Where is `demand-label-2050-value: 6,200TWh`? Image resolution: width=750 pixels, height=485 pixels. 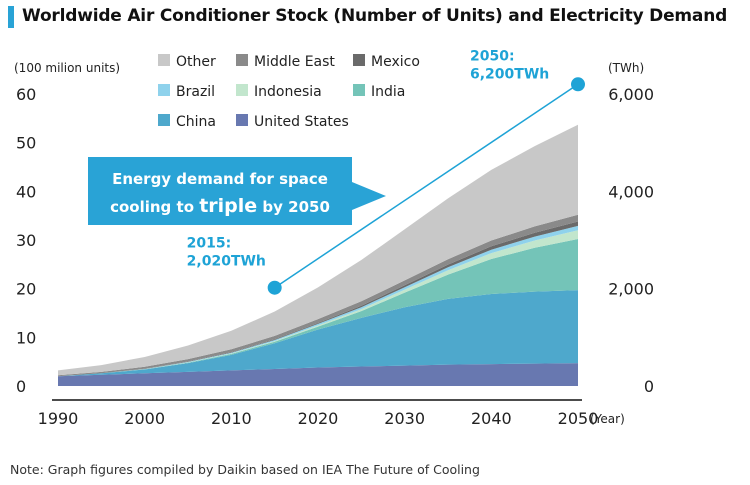
demand-label-2050-value: 6,200TWh is located at coordinates (509, 74).